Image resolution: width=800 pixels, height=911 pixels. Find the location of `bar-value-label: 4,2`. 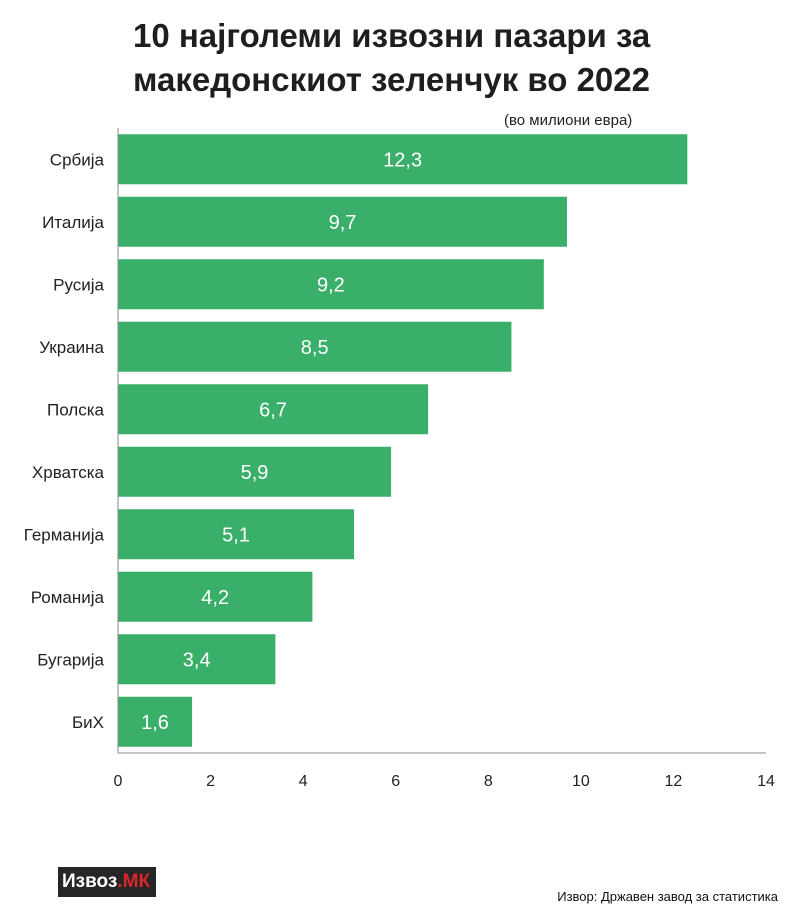

bar-value-label: 4,2 is located at coordinates (215, 598).